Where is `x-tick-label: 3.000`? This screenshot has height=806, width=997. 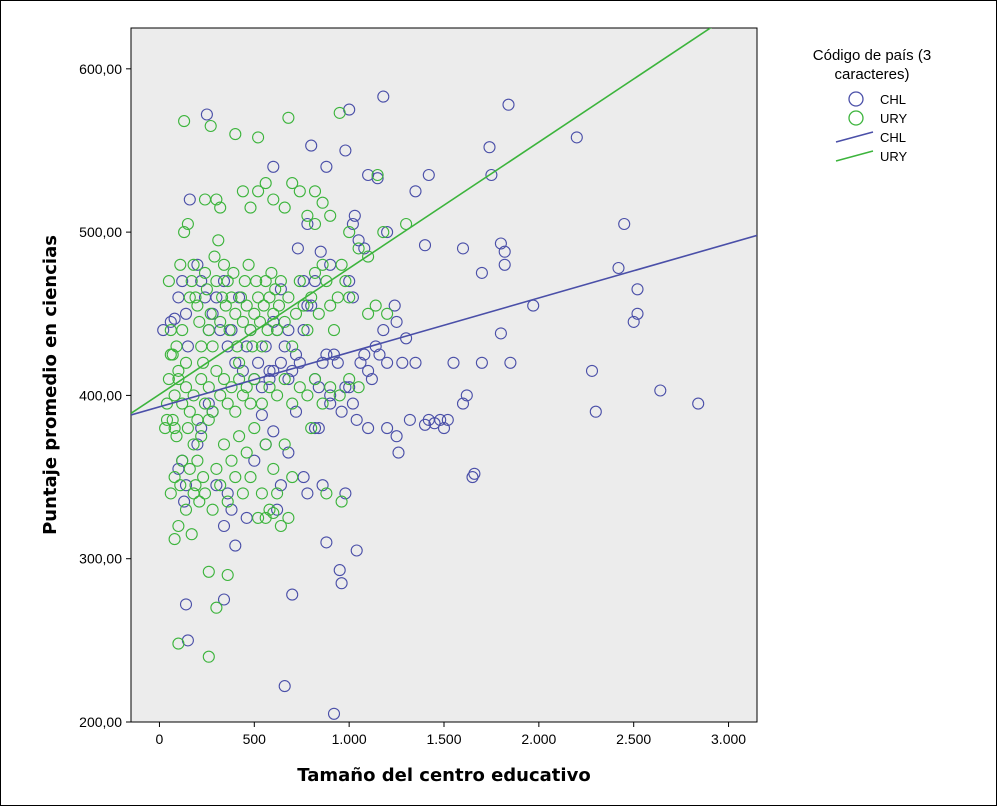 x-tick-label: 3.000 is located at coordinates (728, 739).